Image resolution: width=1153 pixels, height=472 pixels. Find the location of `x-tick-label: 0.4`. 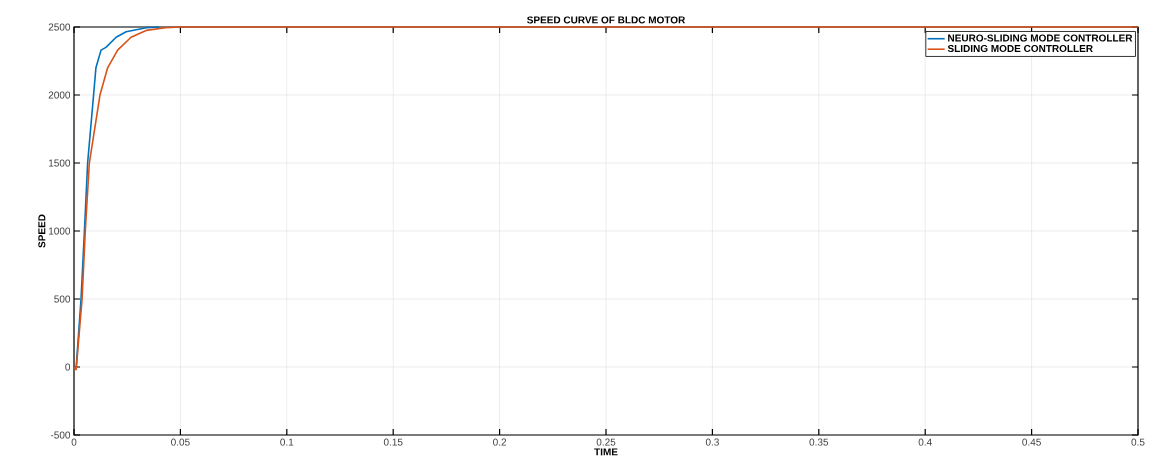

x-tick-label: 0.4 is located at coordinates (925, 442).